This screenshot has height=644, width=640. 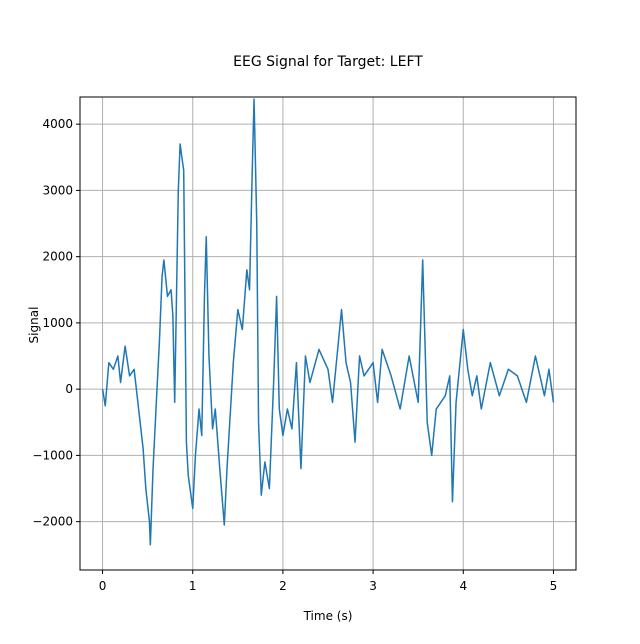 What do you see at coordinates (463, 586) in the screenshot?
I see `x-tick-label: 4` at bounding box center [463, 586].